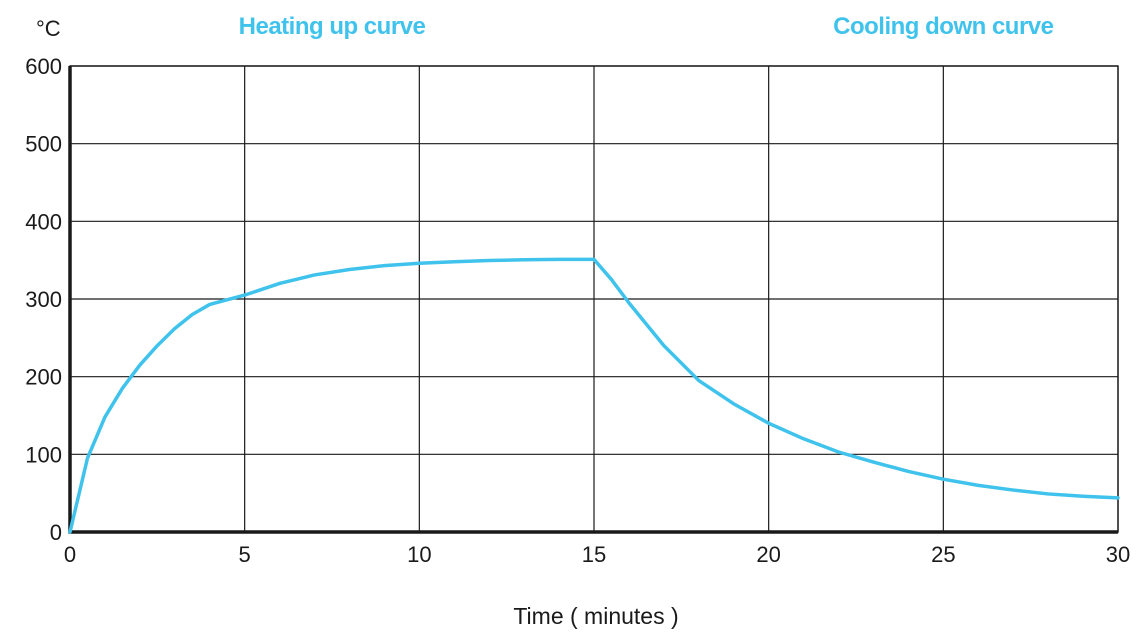 The height and width of the screenshot is (634, 1141). Describe the element at coordinates (43, 221) in the screenshot. I see `y-tick-label: 400` at that location.